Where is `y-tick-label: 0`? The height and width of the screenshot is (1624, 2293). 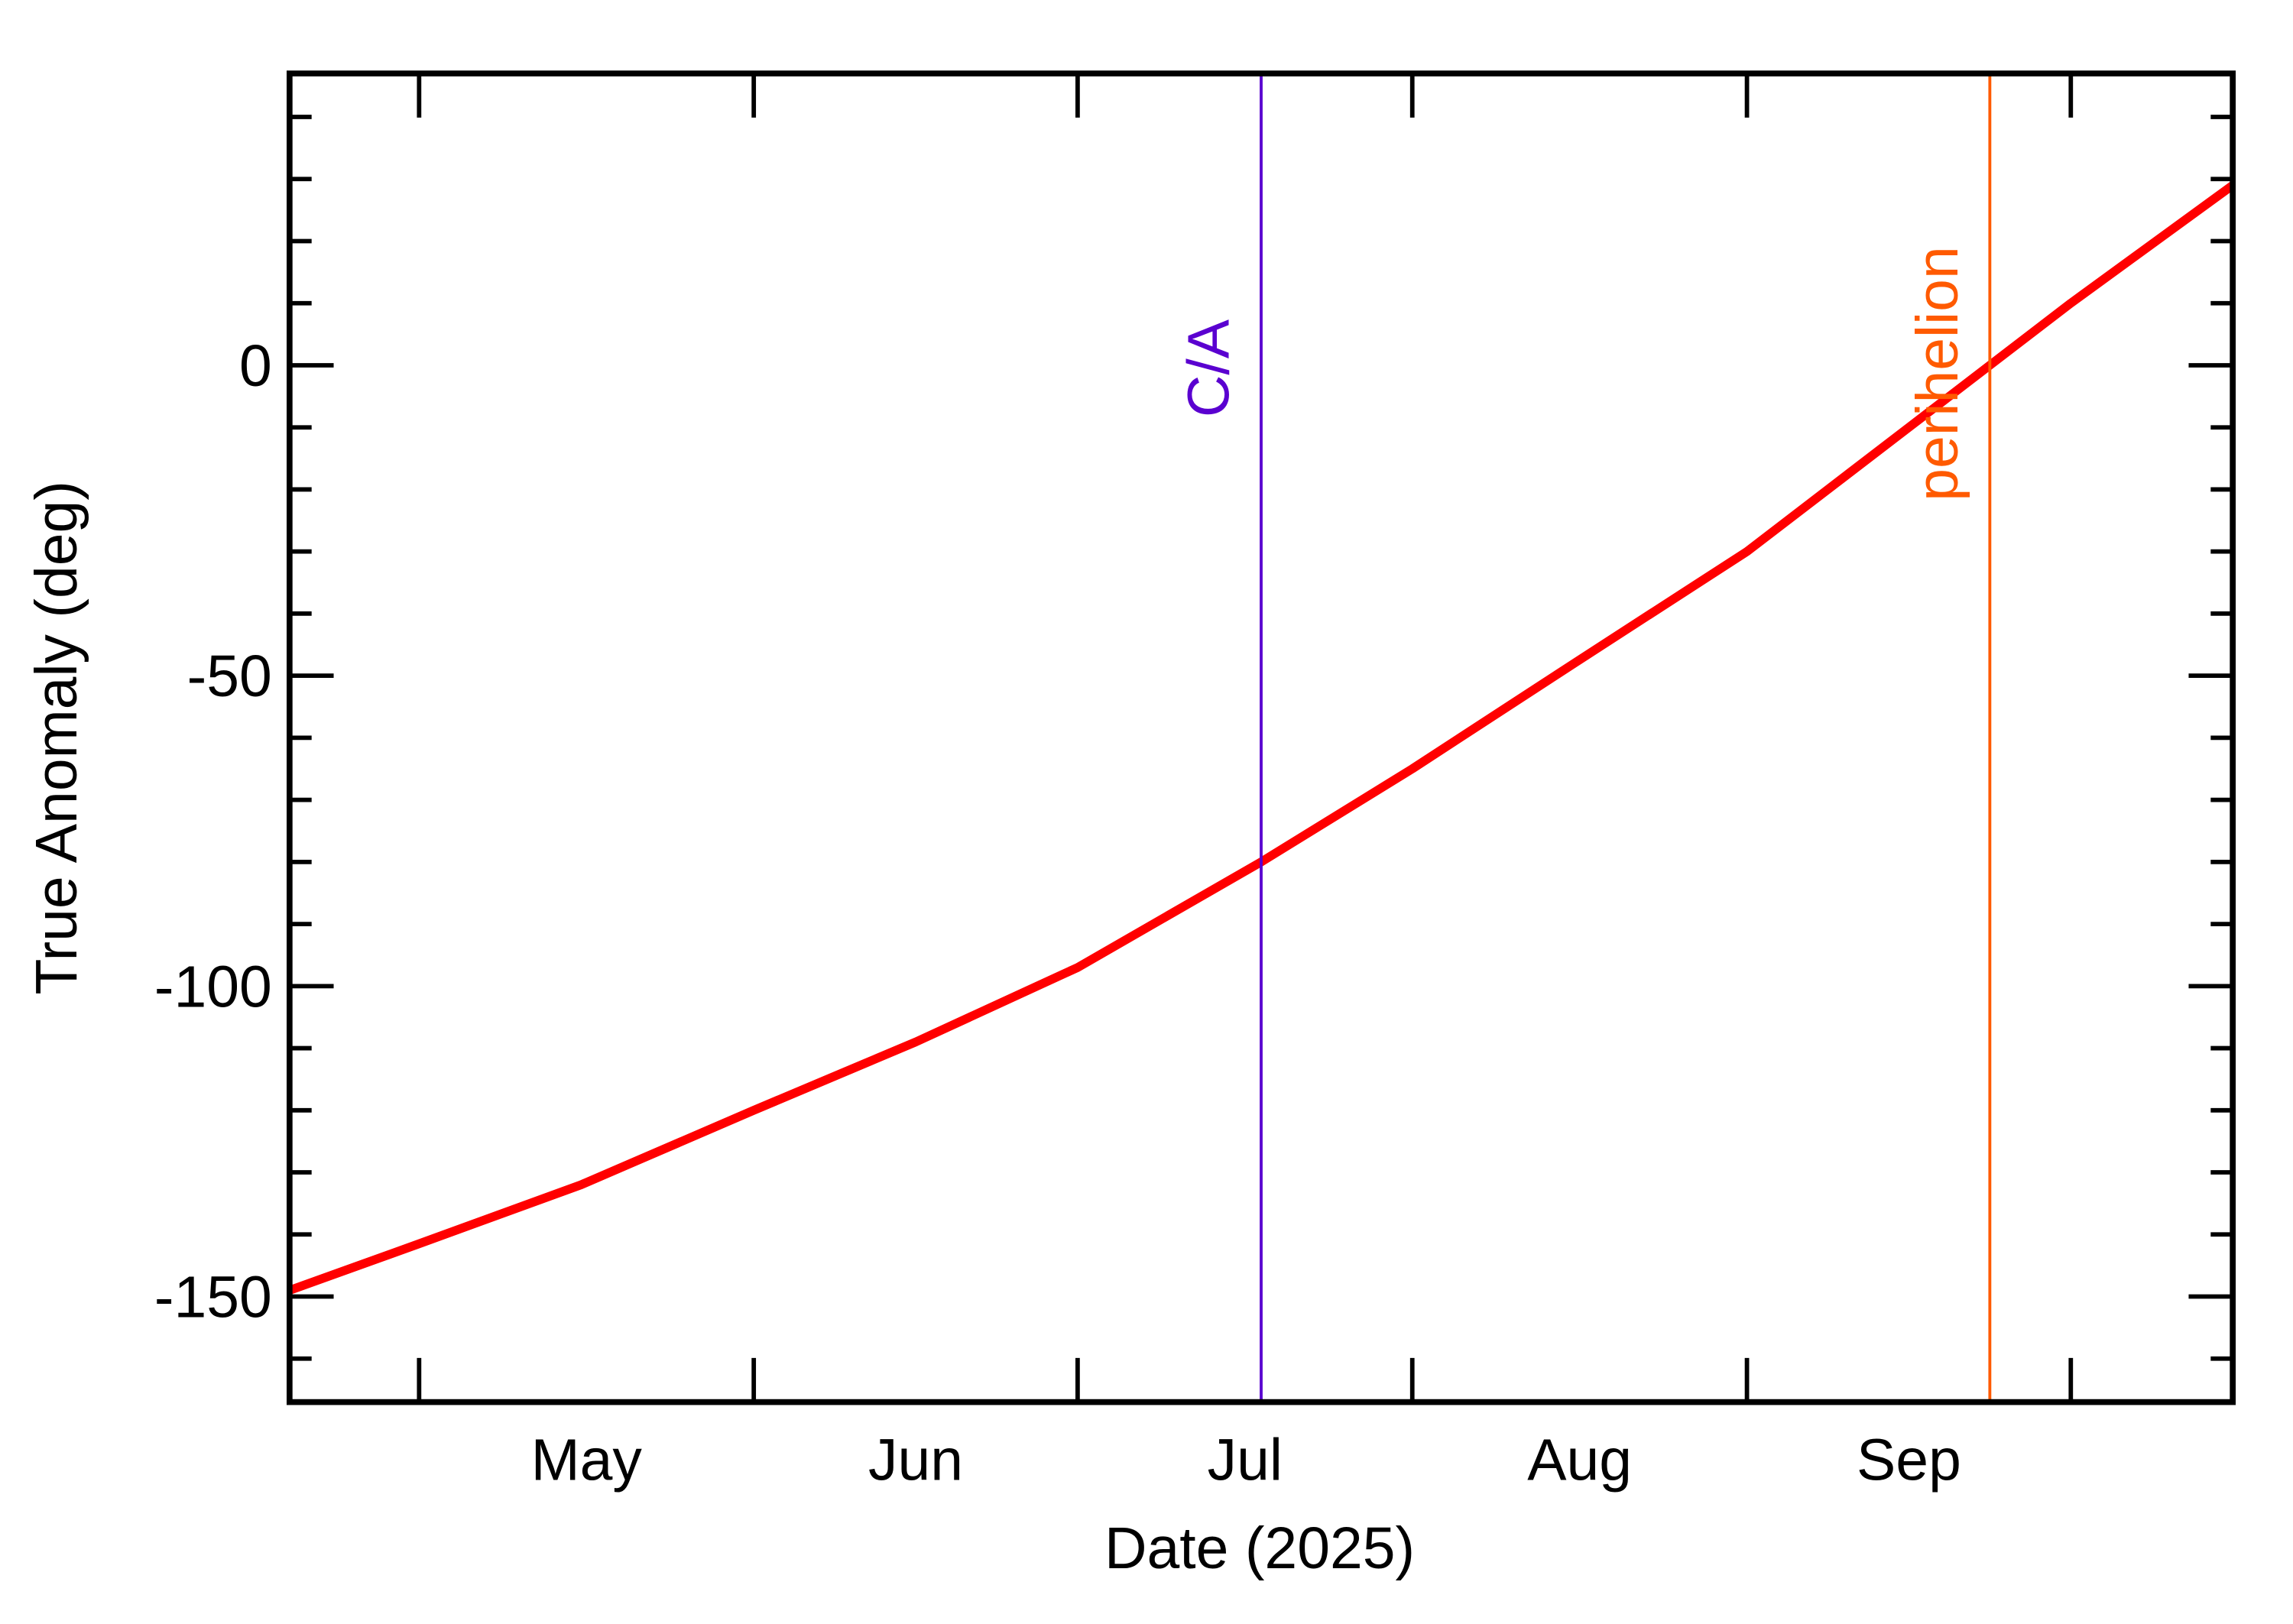 y-tick-label: 0 is located at coordinates (255, 366).